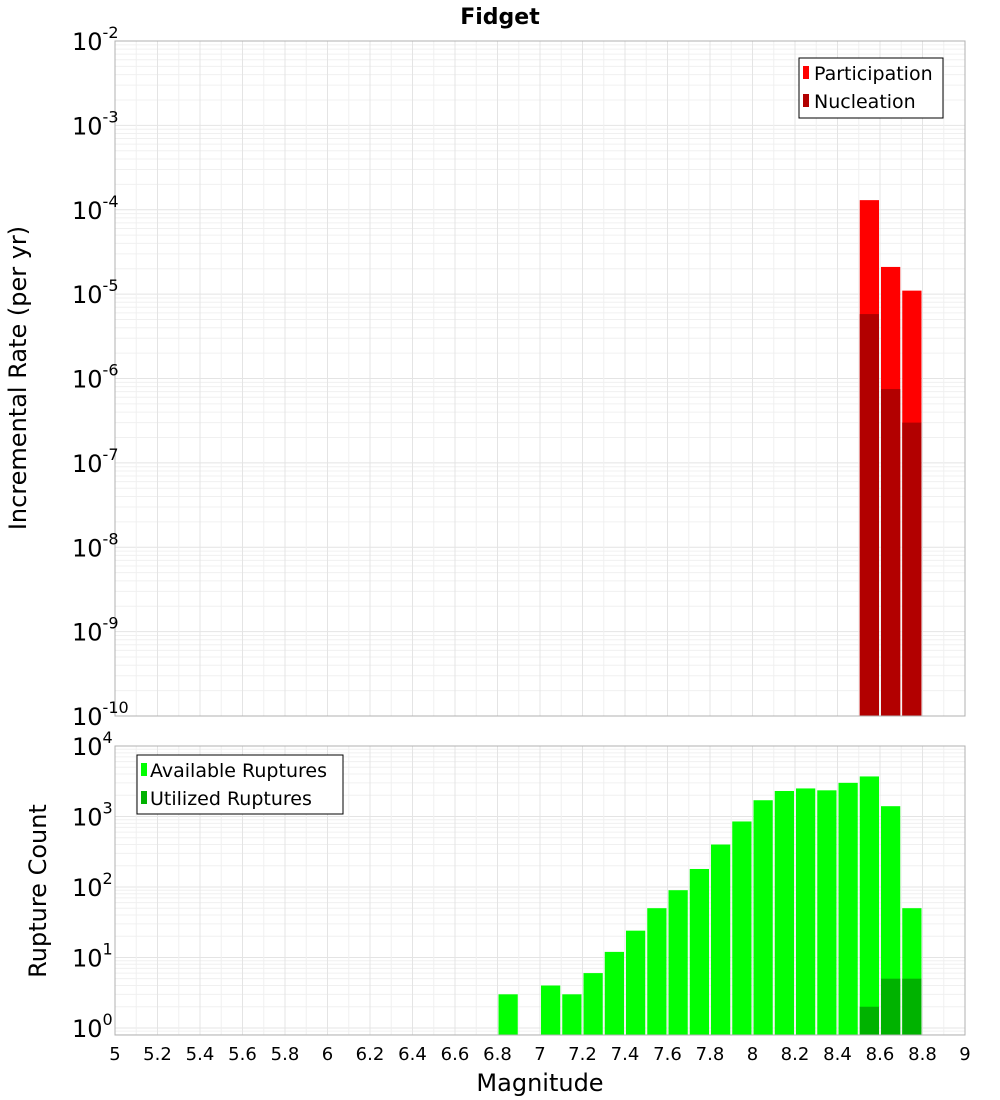 The width and height of the screenshot is (1000, 1100). Describe the element at coordinates (238, 771) in the screenshot. I see `legend-label-available: Available Ruptures` at that location.